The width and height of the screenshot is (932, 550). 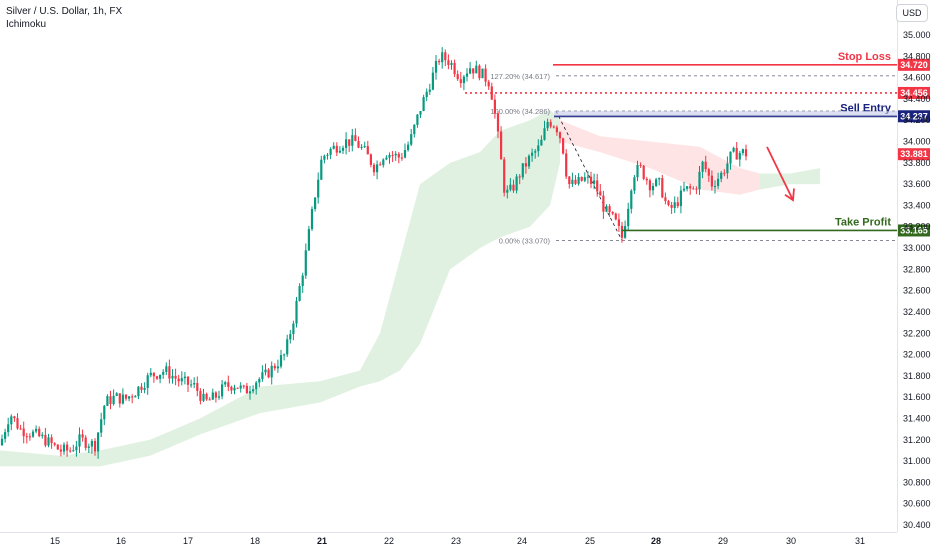 What do you see at coordinates (917, 525) in the screenshot?
I see `y-tick-label: 30.400` at bounding box center [917, 525].